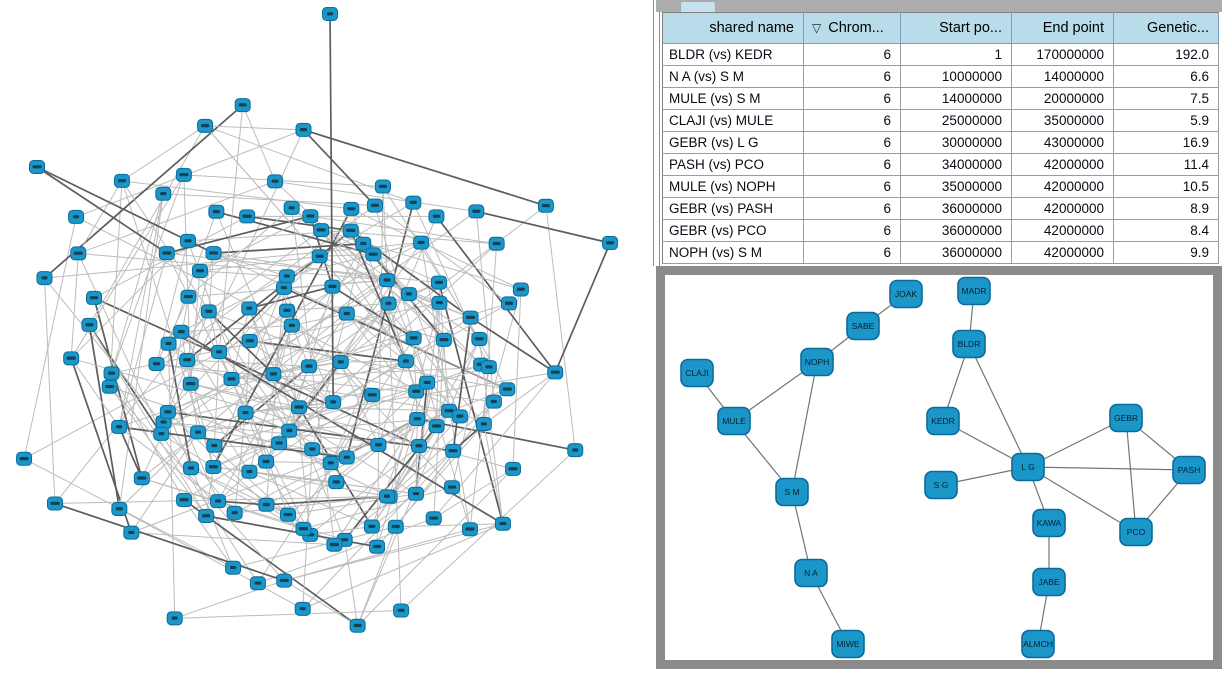 The image size is (1222, 674). I want to click on network-node-BLDR: BLDR, so click(969, 344).